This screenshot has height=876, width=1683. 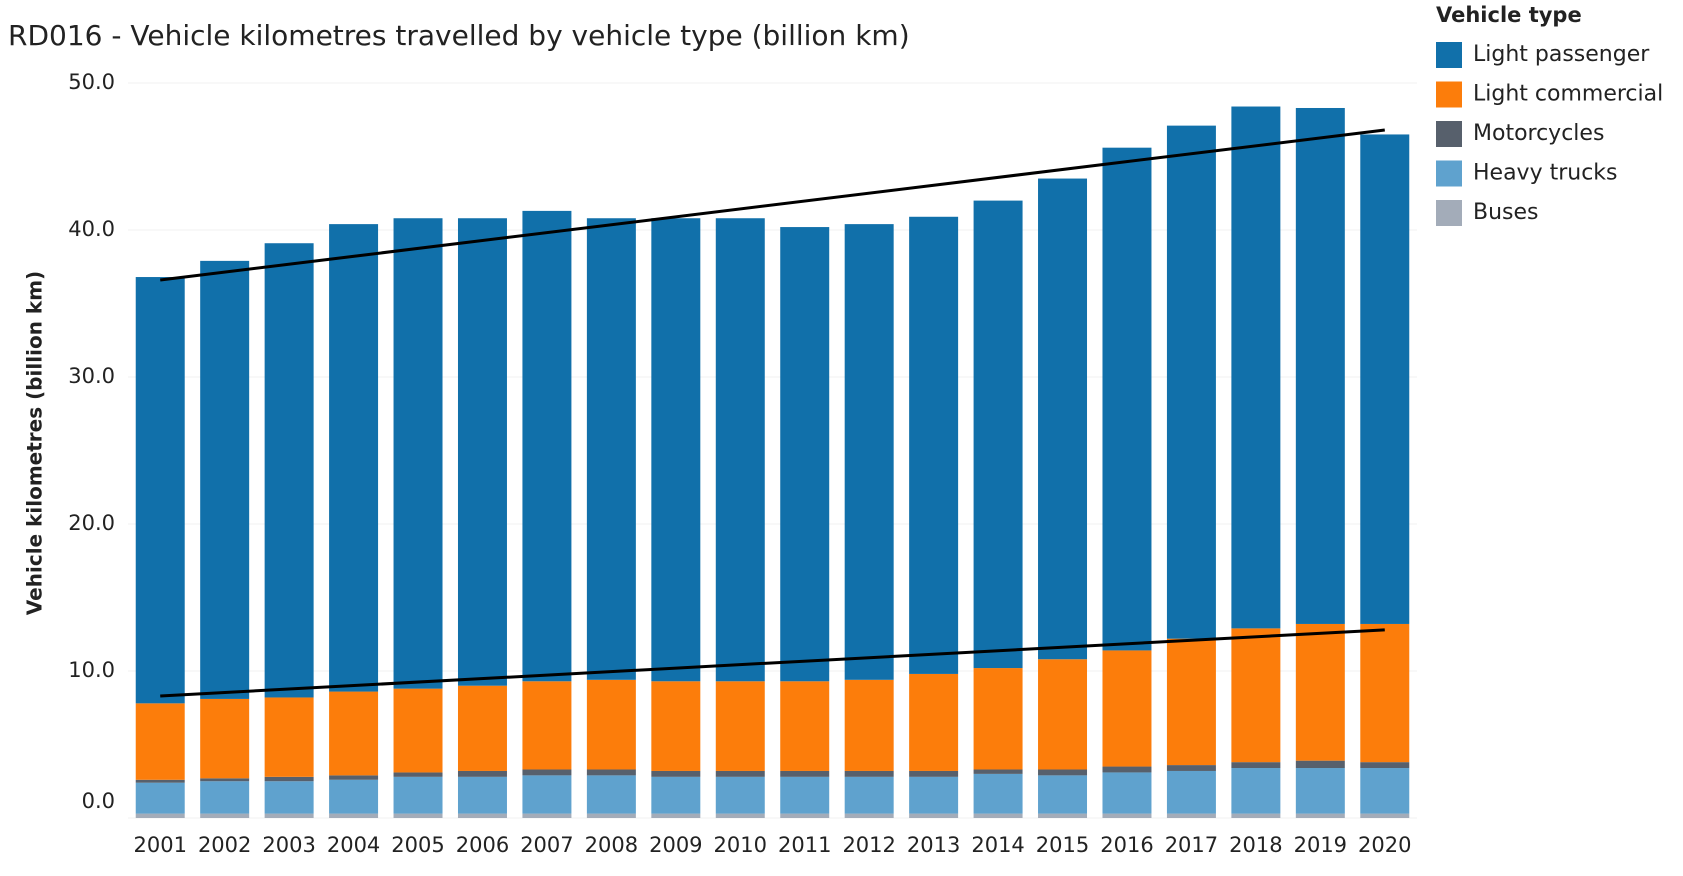 I want to click on x-tick-label: 2009, so click(x=675, y=845).